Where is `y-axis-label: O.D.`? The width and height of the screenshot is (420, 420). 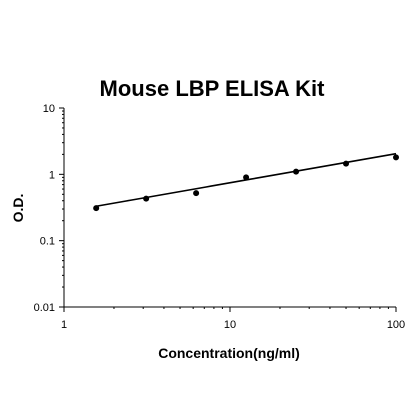
y-axis-label: O.D. is located at coordinates (18, 208).